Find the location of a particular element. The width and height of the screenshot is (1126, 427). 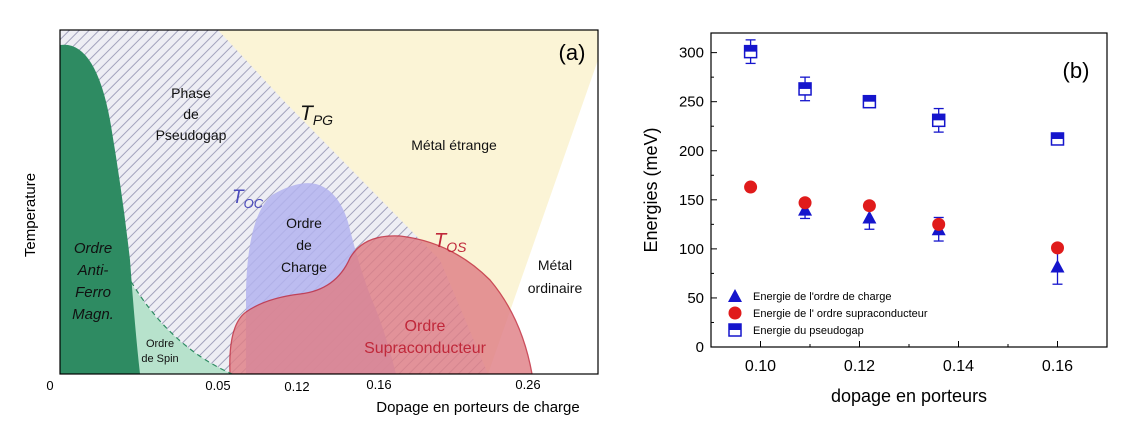

tick-label: 0.05 is located at coordinates (217, 385).